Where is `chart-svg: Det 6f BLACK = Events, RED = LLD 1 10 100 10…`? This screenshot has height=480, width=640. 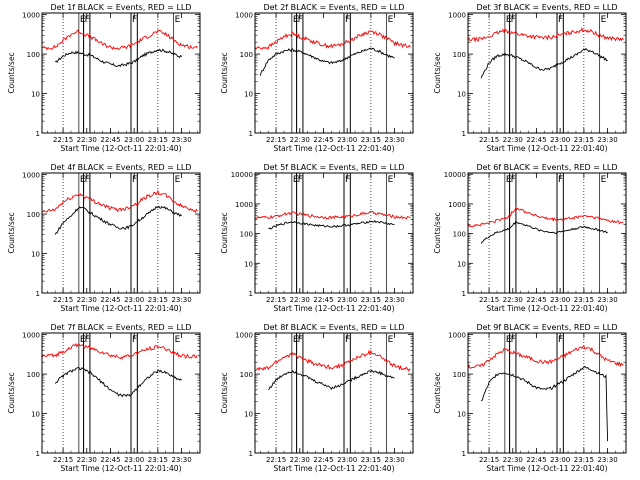
chart-svg: Det 6f BLACK = Events, RED = LLD 1 10 100 10… is located at coordinates (530, 238).